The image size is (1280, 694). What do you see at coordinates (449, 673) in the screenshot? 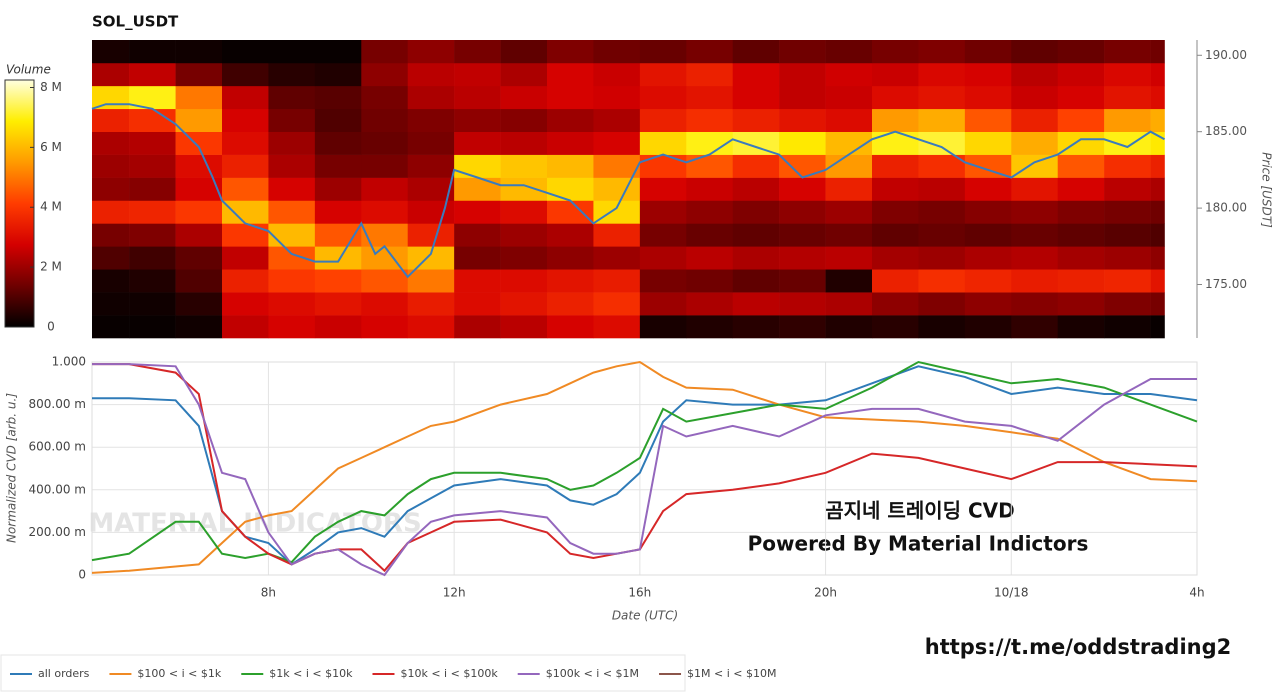
I see `legend-label: $10k < i < $100k` at bounding box center [449, 673].